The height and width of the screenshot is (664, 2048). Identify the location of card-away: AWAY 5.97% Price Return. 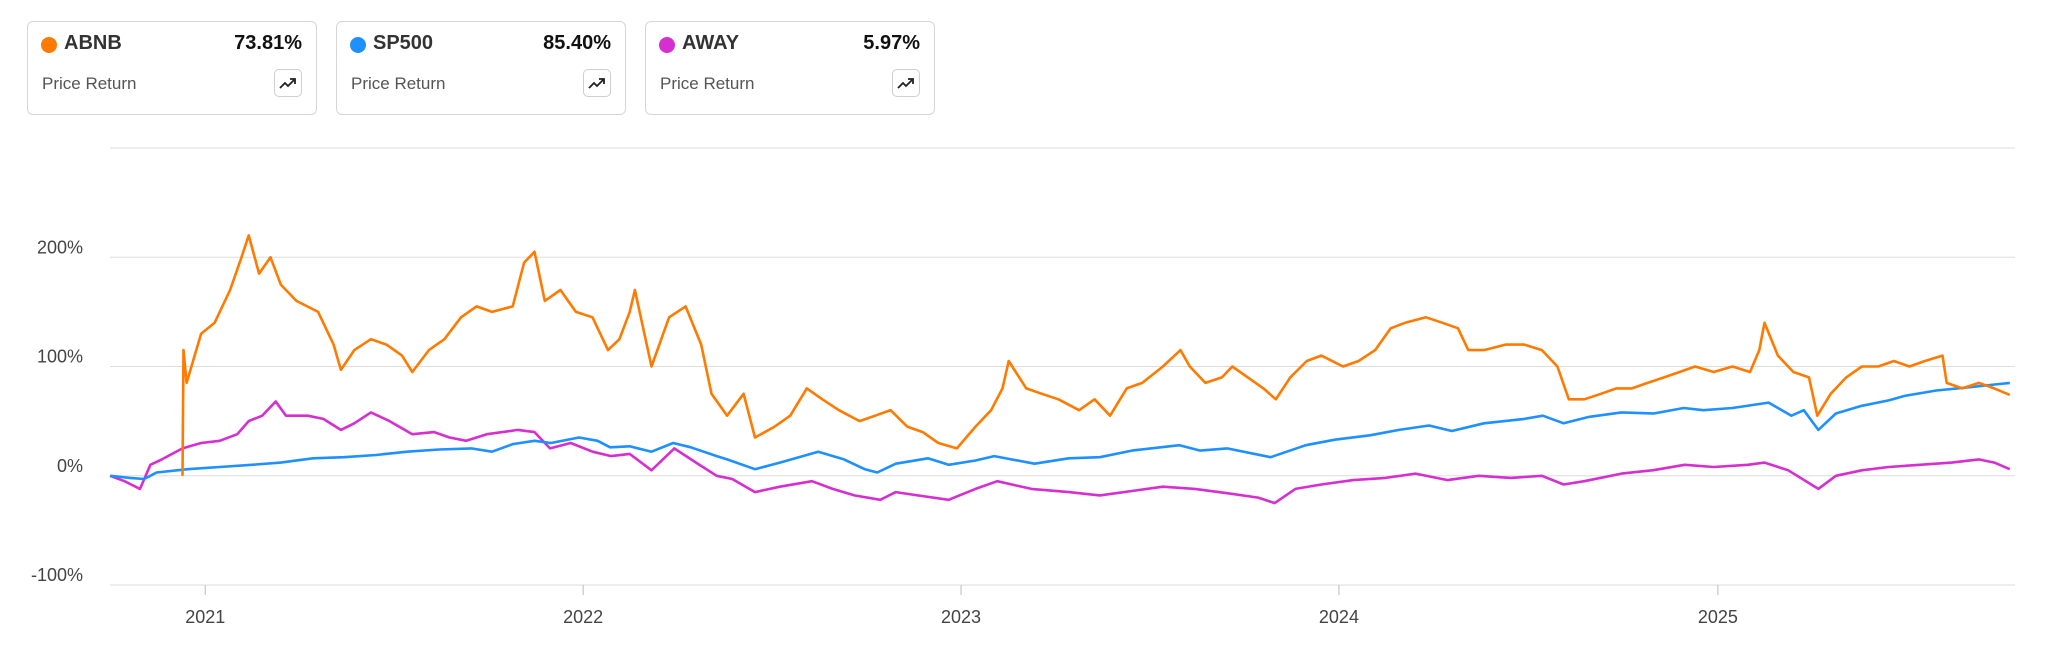
(790, 68).